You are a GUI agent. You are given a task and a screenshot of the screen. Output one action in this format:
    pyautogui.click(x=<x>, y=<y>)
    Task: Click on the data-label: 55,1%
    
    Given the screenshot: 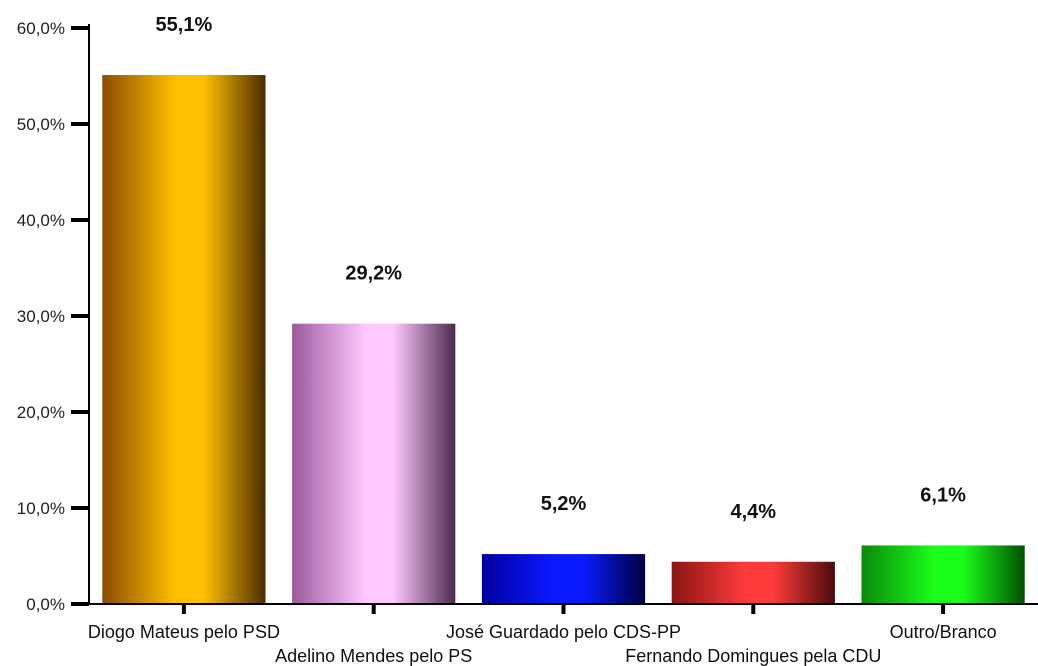 What is the action you would take?
    pyautogui.click(x=184, y=25)
    